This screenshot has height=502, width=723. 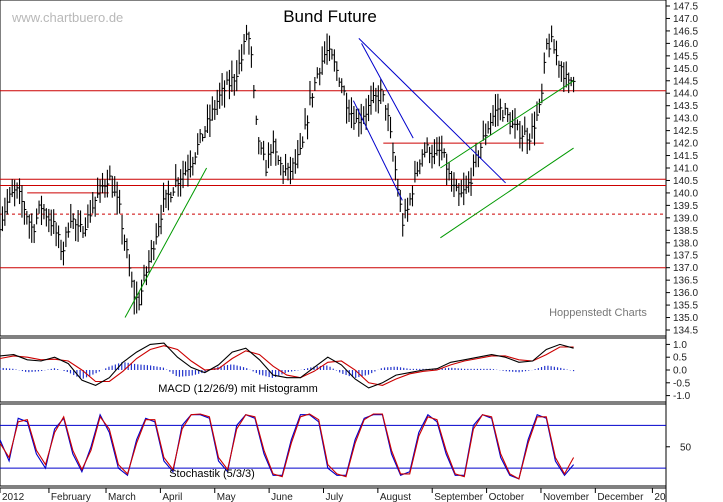 I want to click on macd-tick-label: -0.5, so click(x=682, y=383).